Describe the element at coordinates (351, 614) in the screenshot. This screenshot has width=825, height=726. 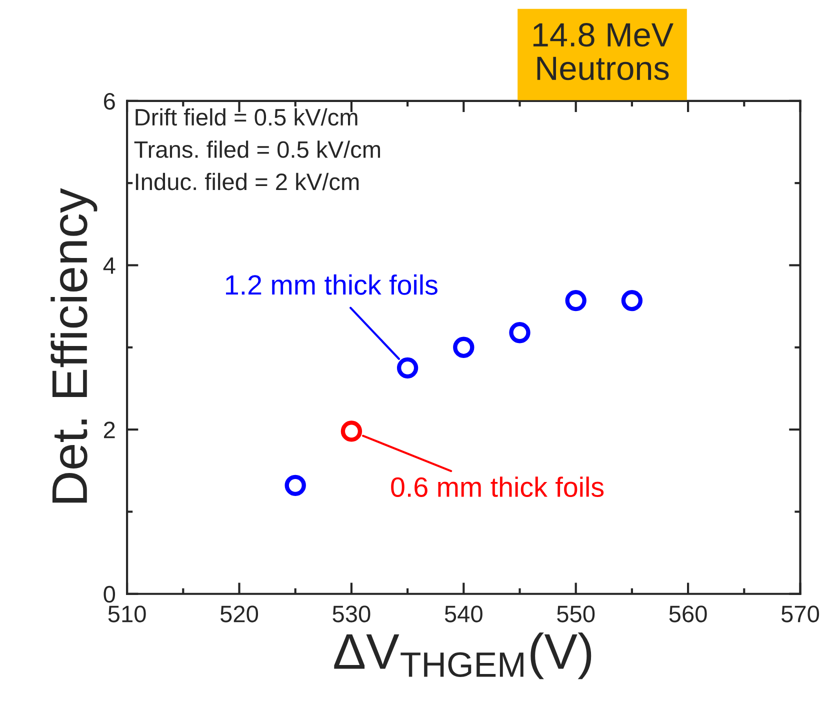
I see `x-tick-label: 530` at that location.